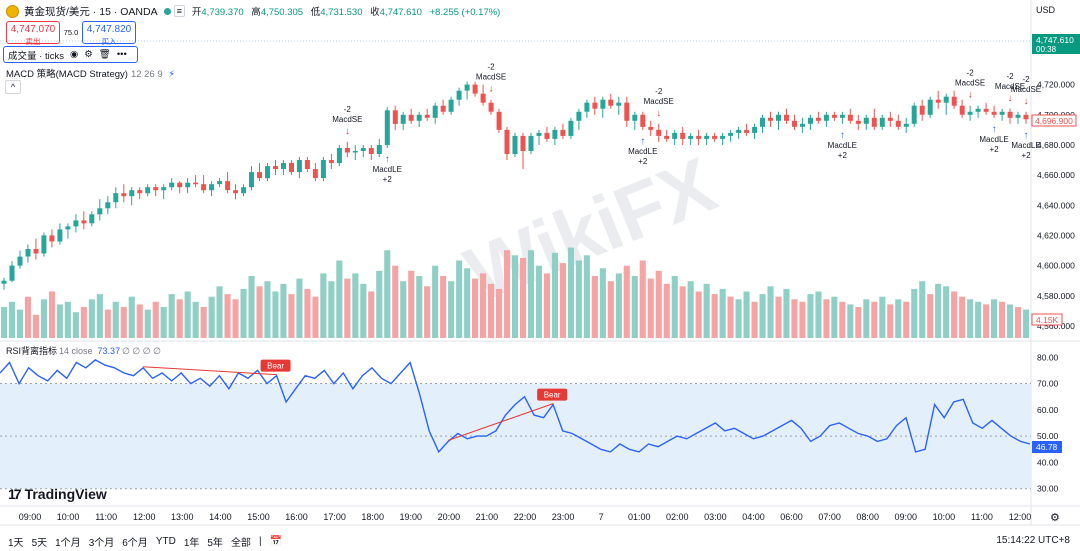 This screenshot has width=1080, height=551. I want to click on range-6: 1年, so click(191, 543).